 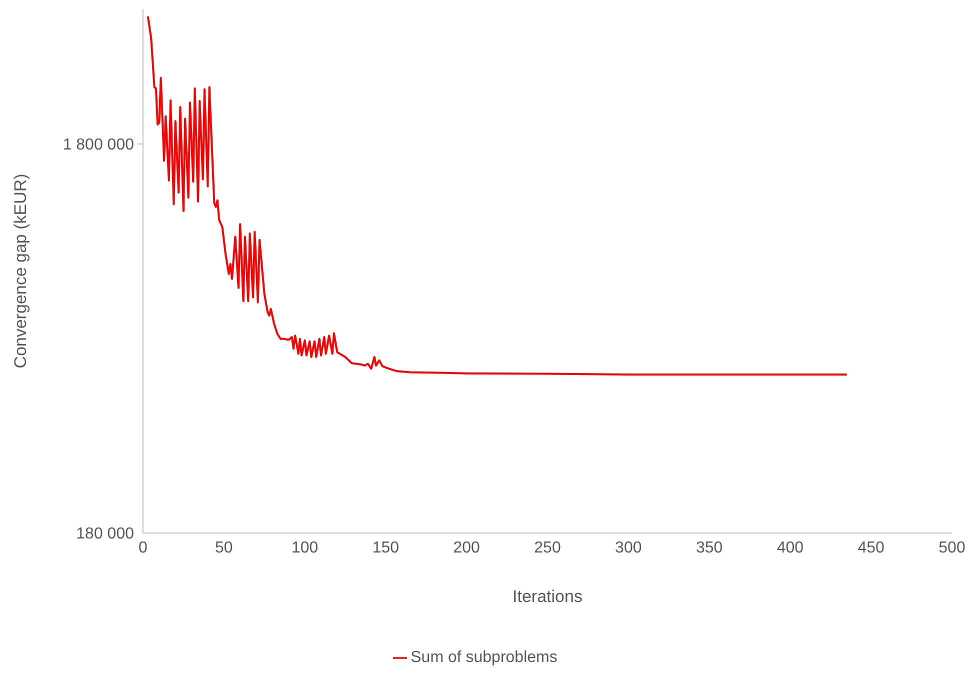 I want to click on legend-label: Sum of subproblems, so click(x=484, y=657).